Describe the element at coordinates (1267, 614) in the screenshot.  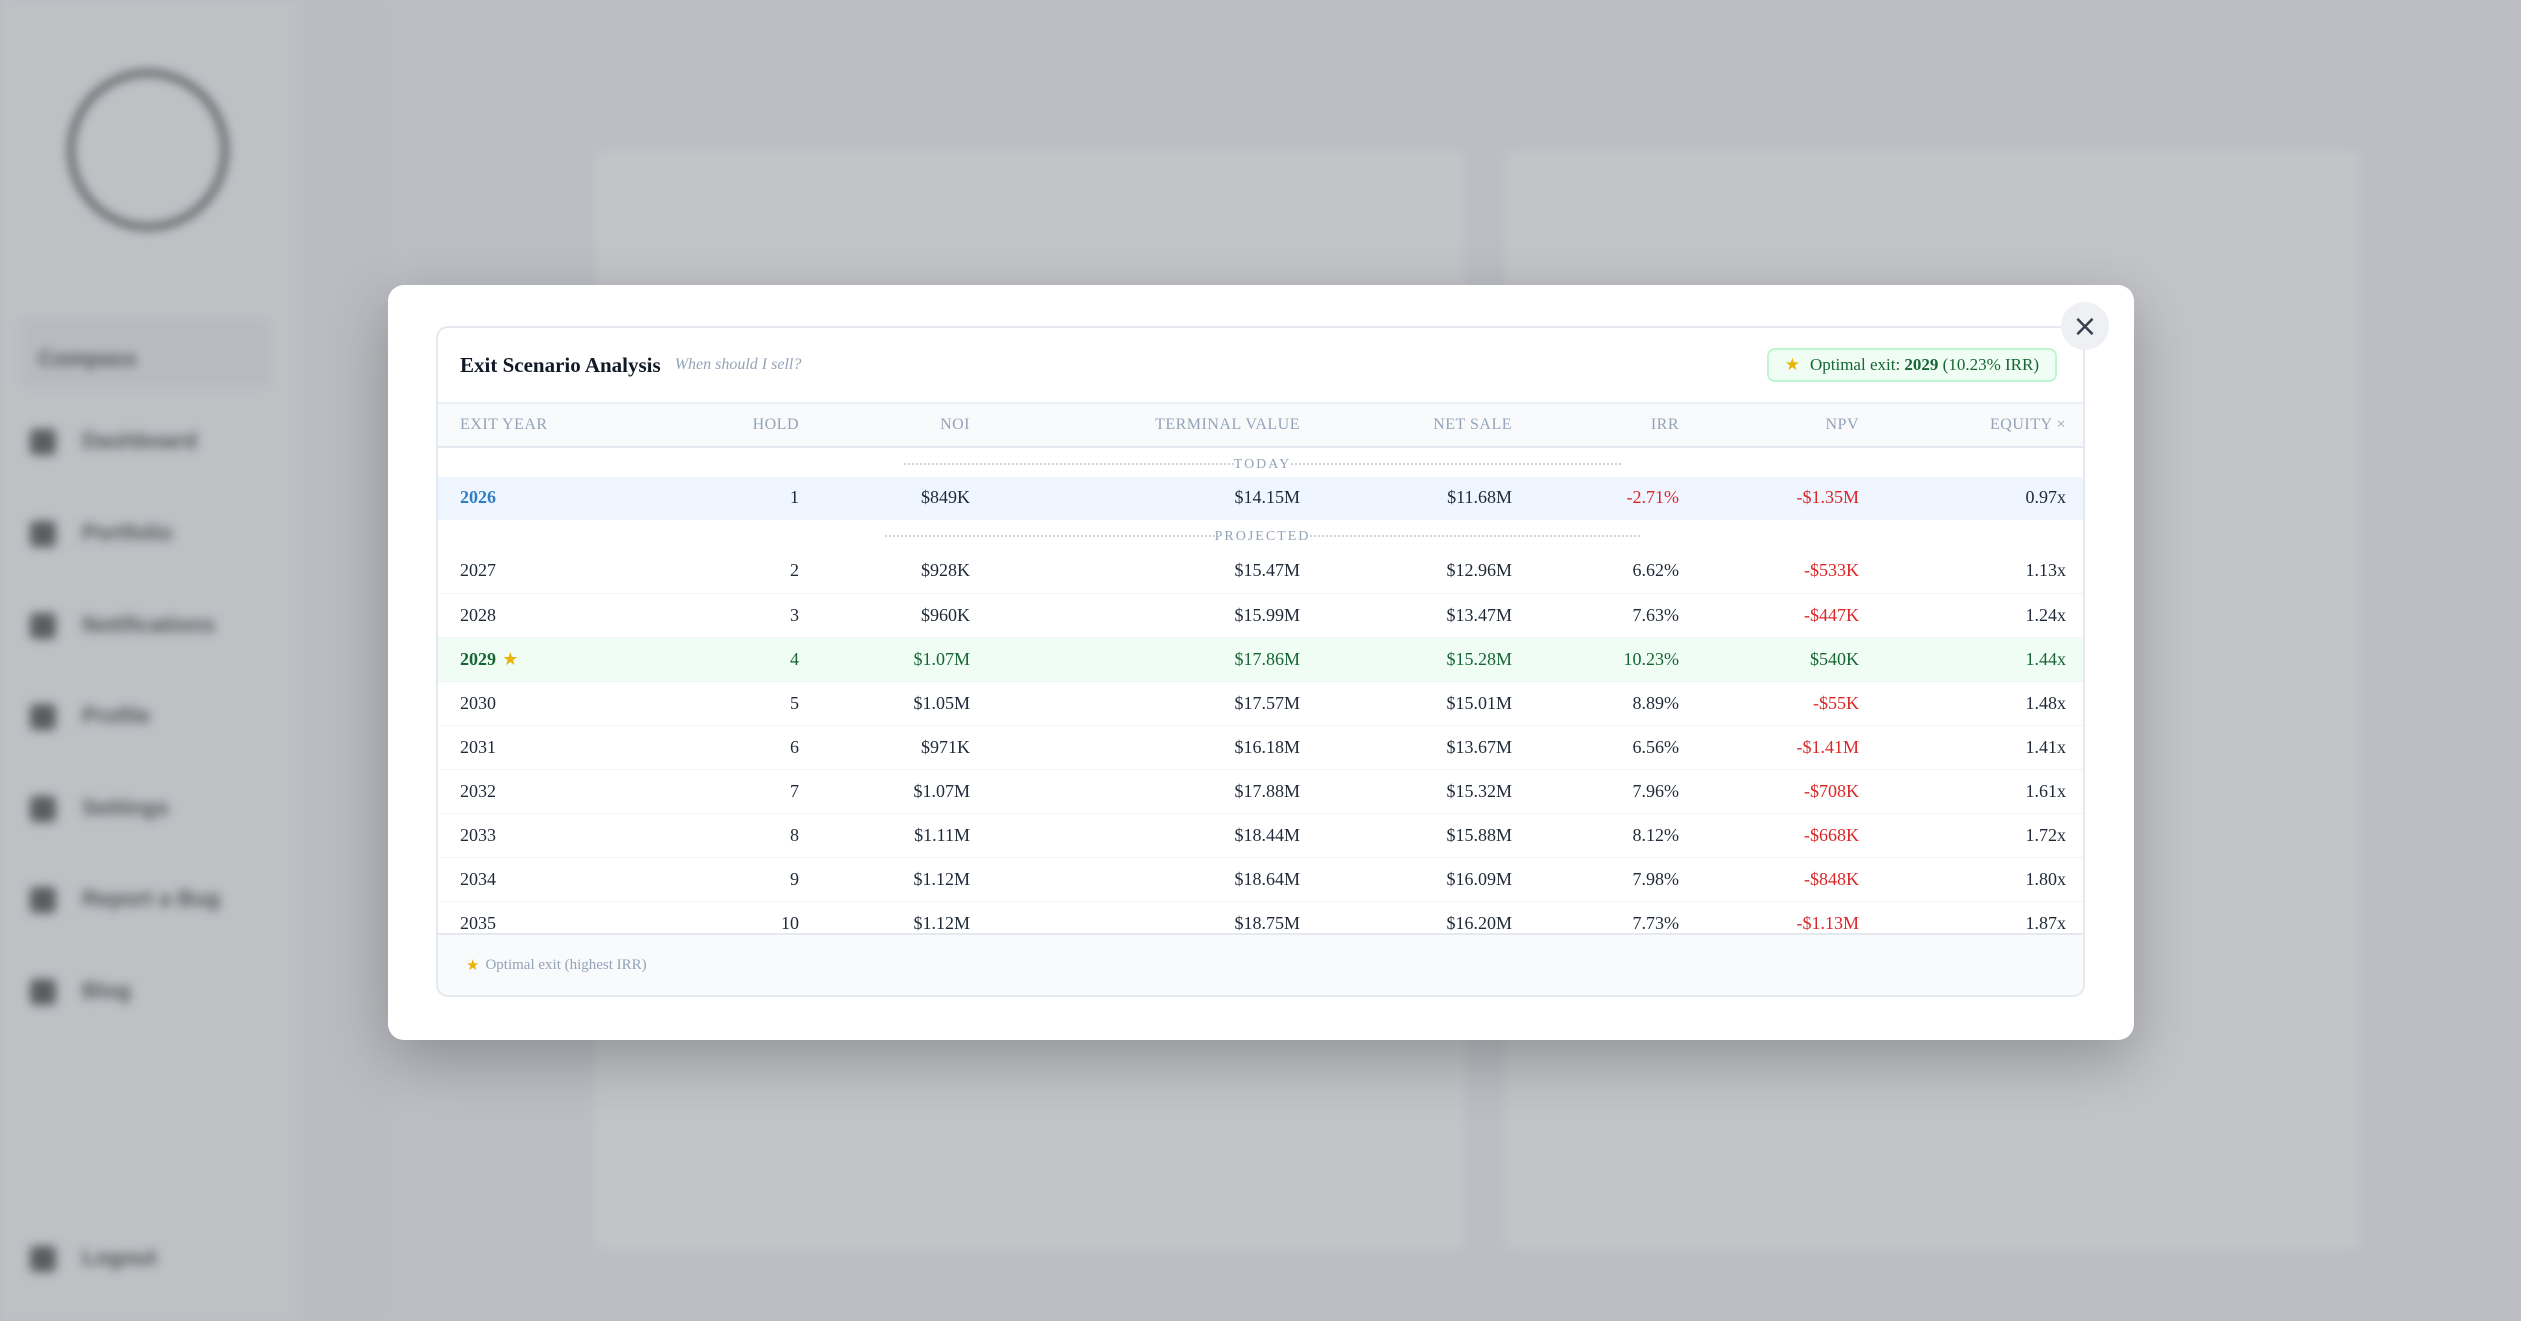
I see `cell-value: $15.99M` at that location.